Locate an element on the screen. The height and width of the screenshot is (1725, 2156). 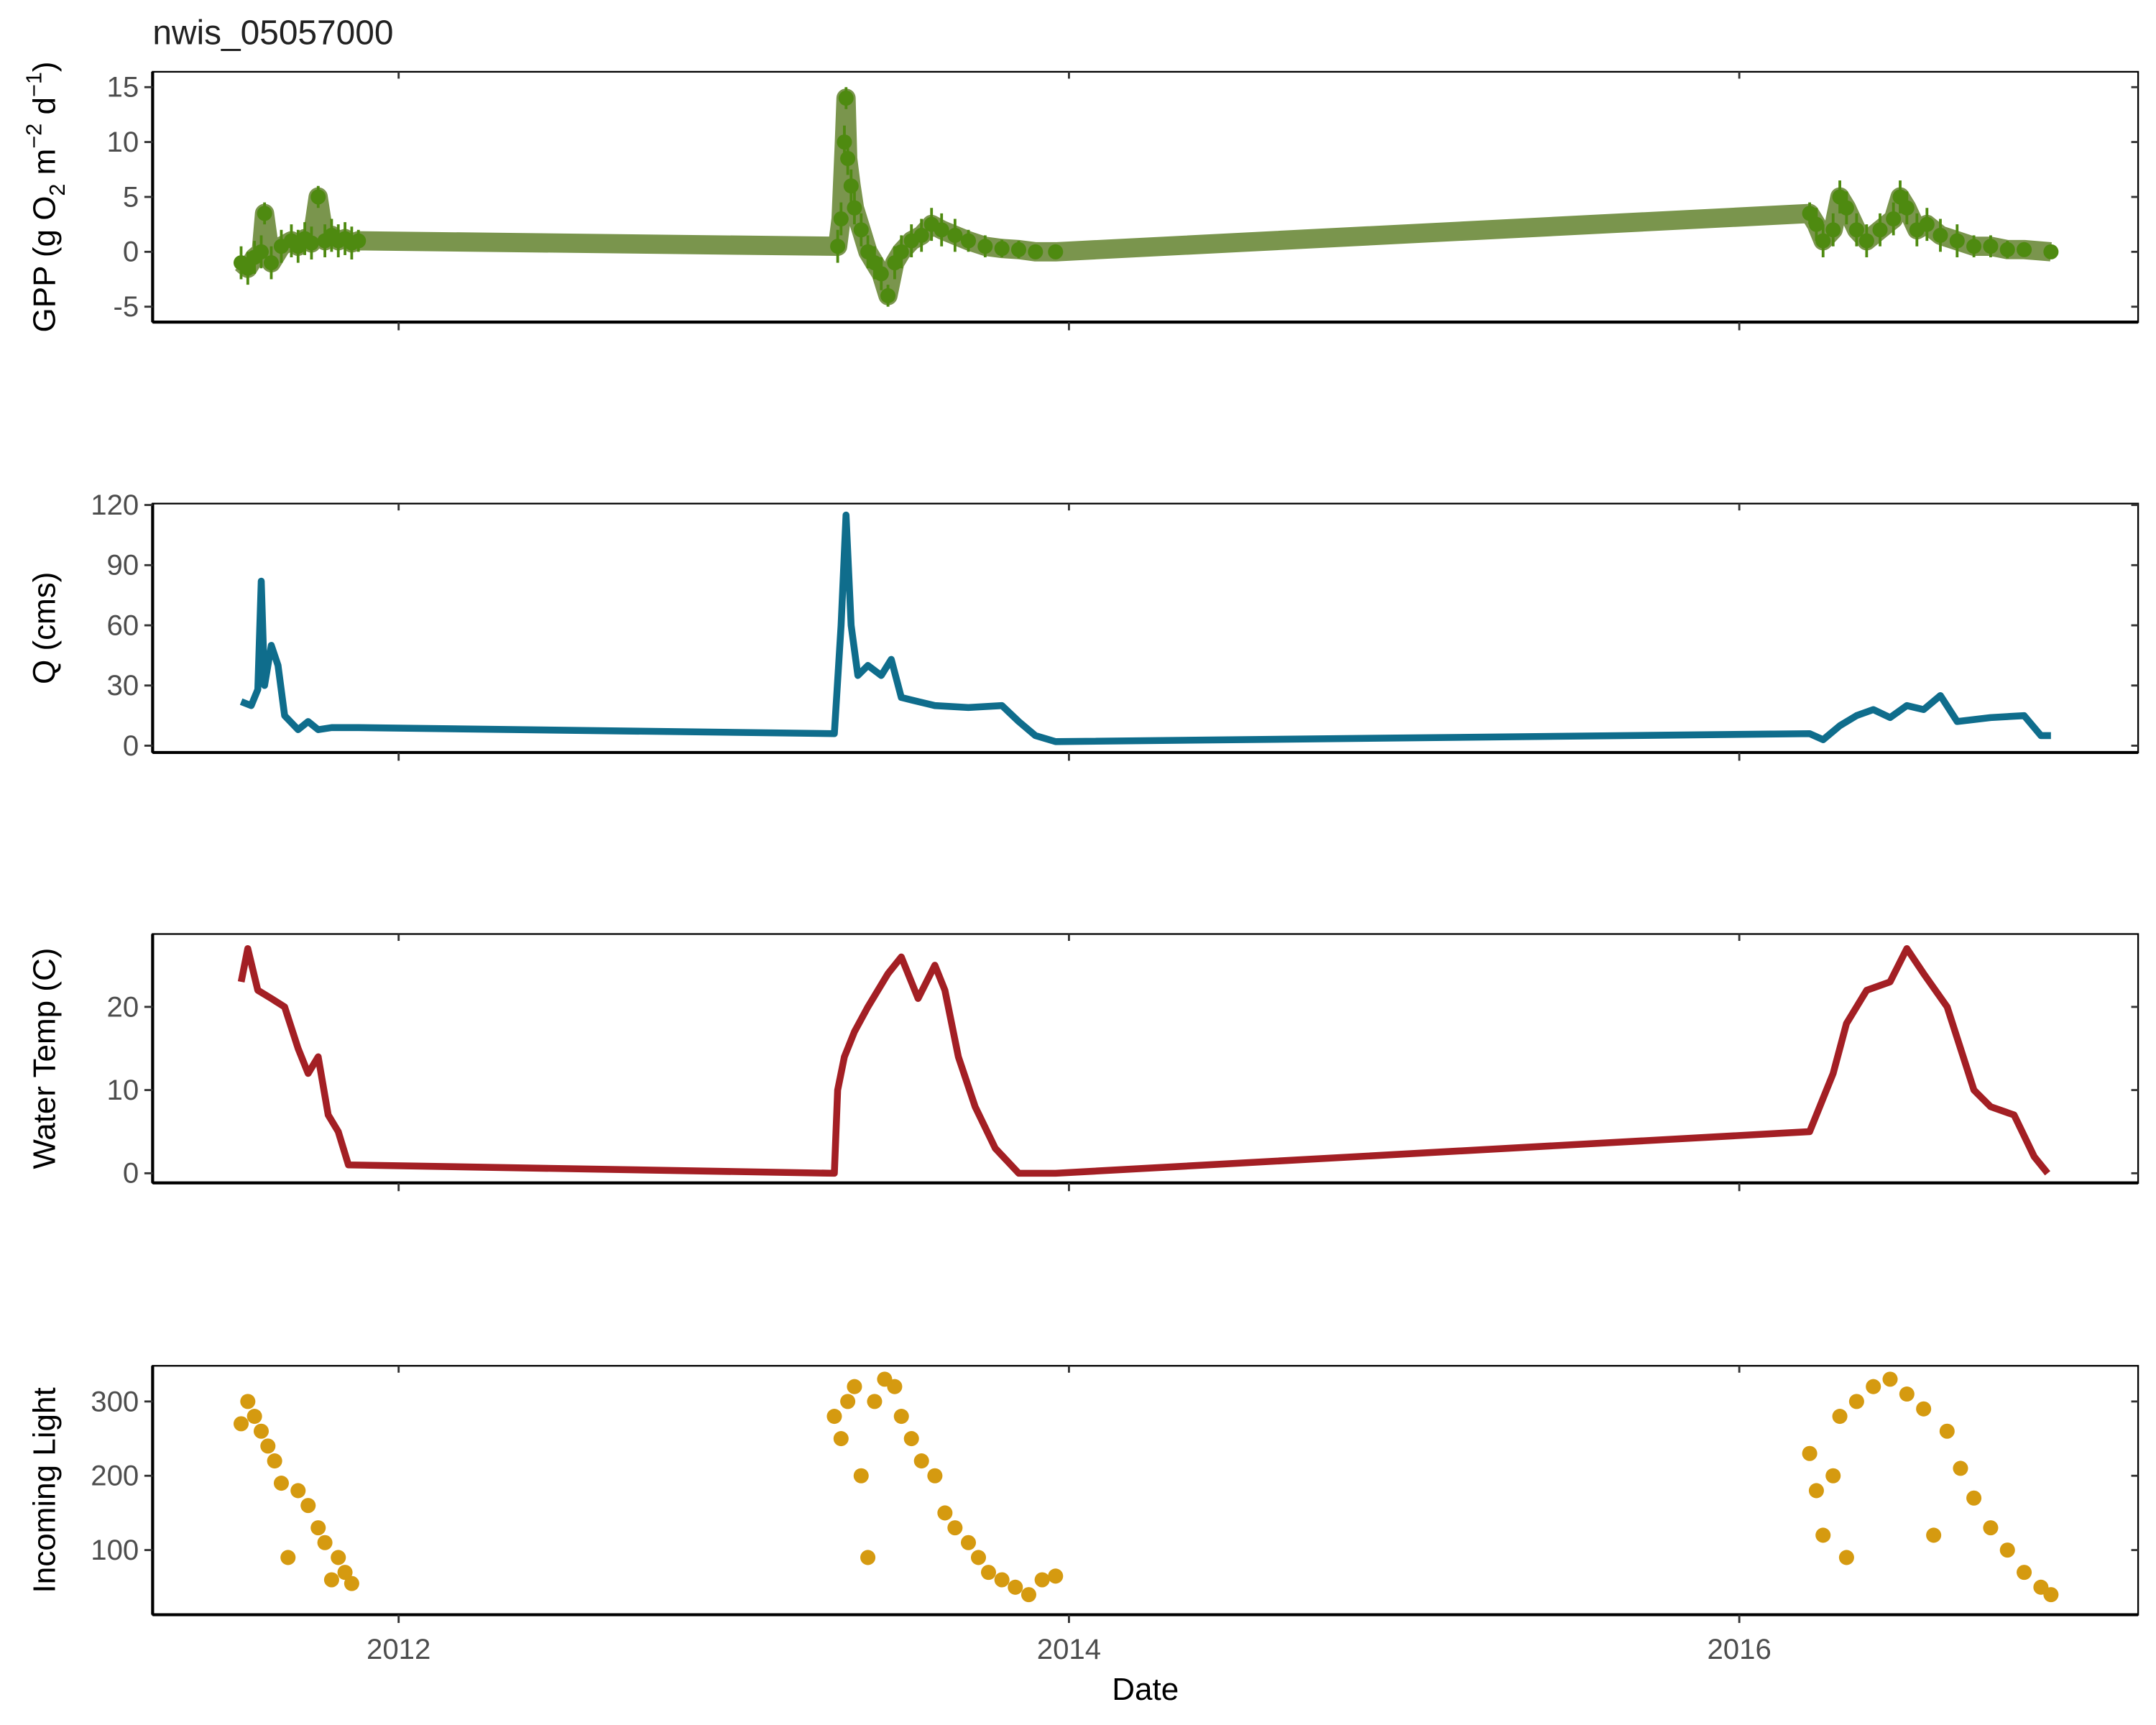
y-tick-label: 60 is located at coordinates (123, 625).